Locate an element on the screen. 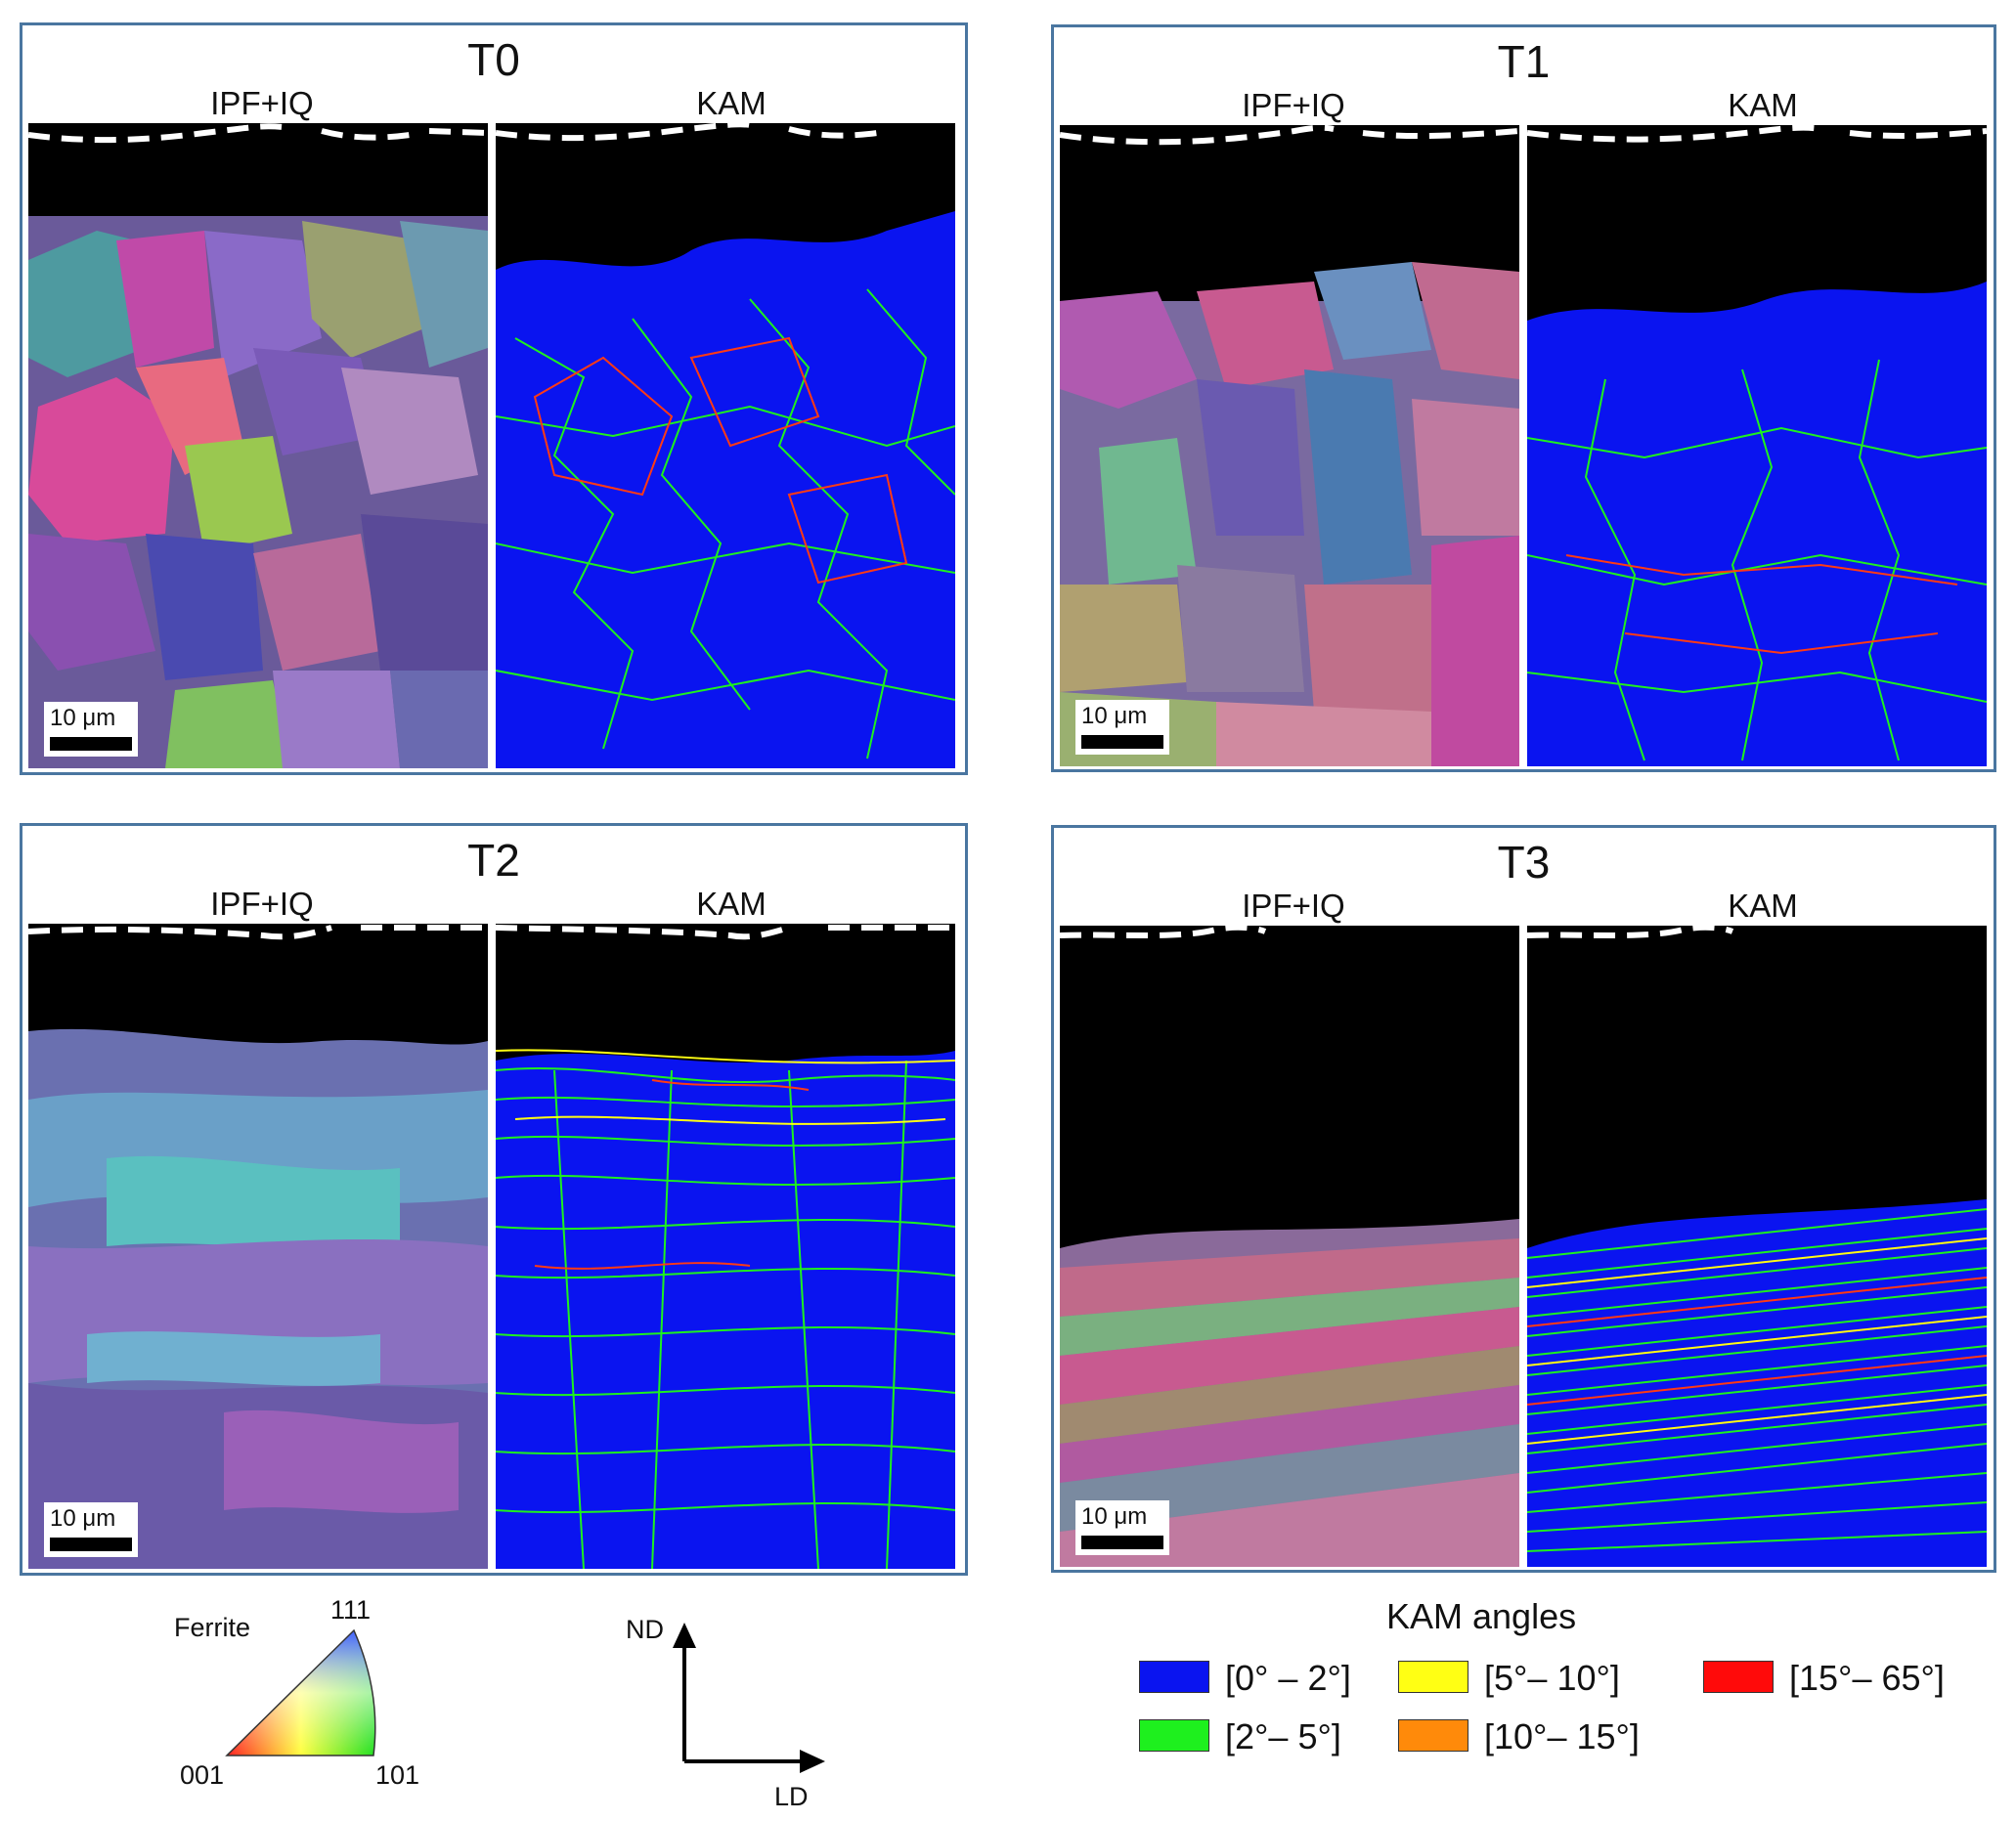  axis-nd-label: ND is located at coordinates (645, 1629).